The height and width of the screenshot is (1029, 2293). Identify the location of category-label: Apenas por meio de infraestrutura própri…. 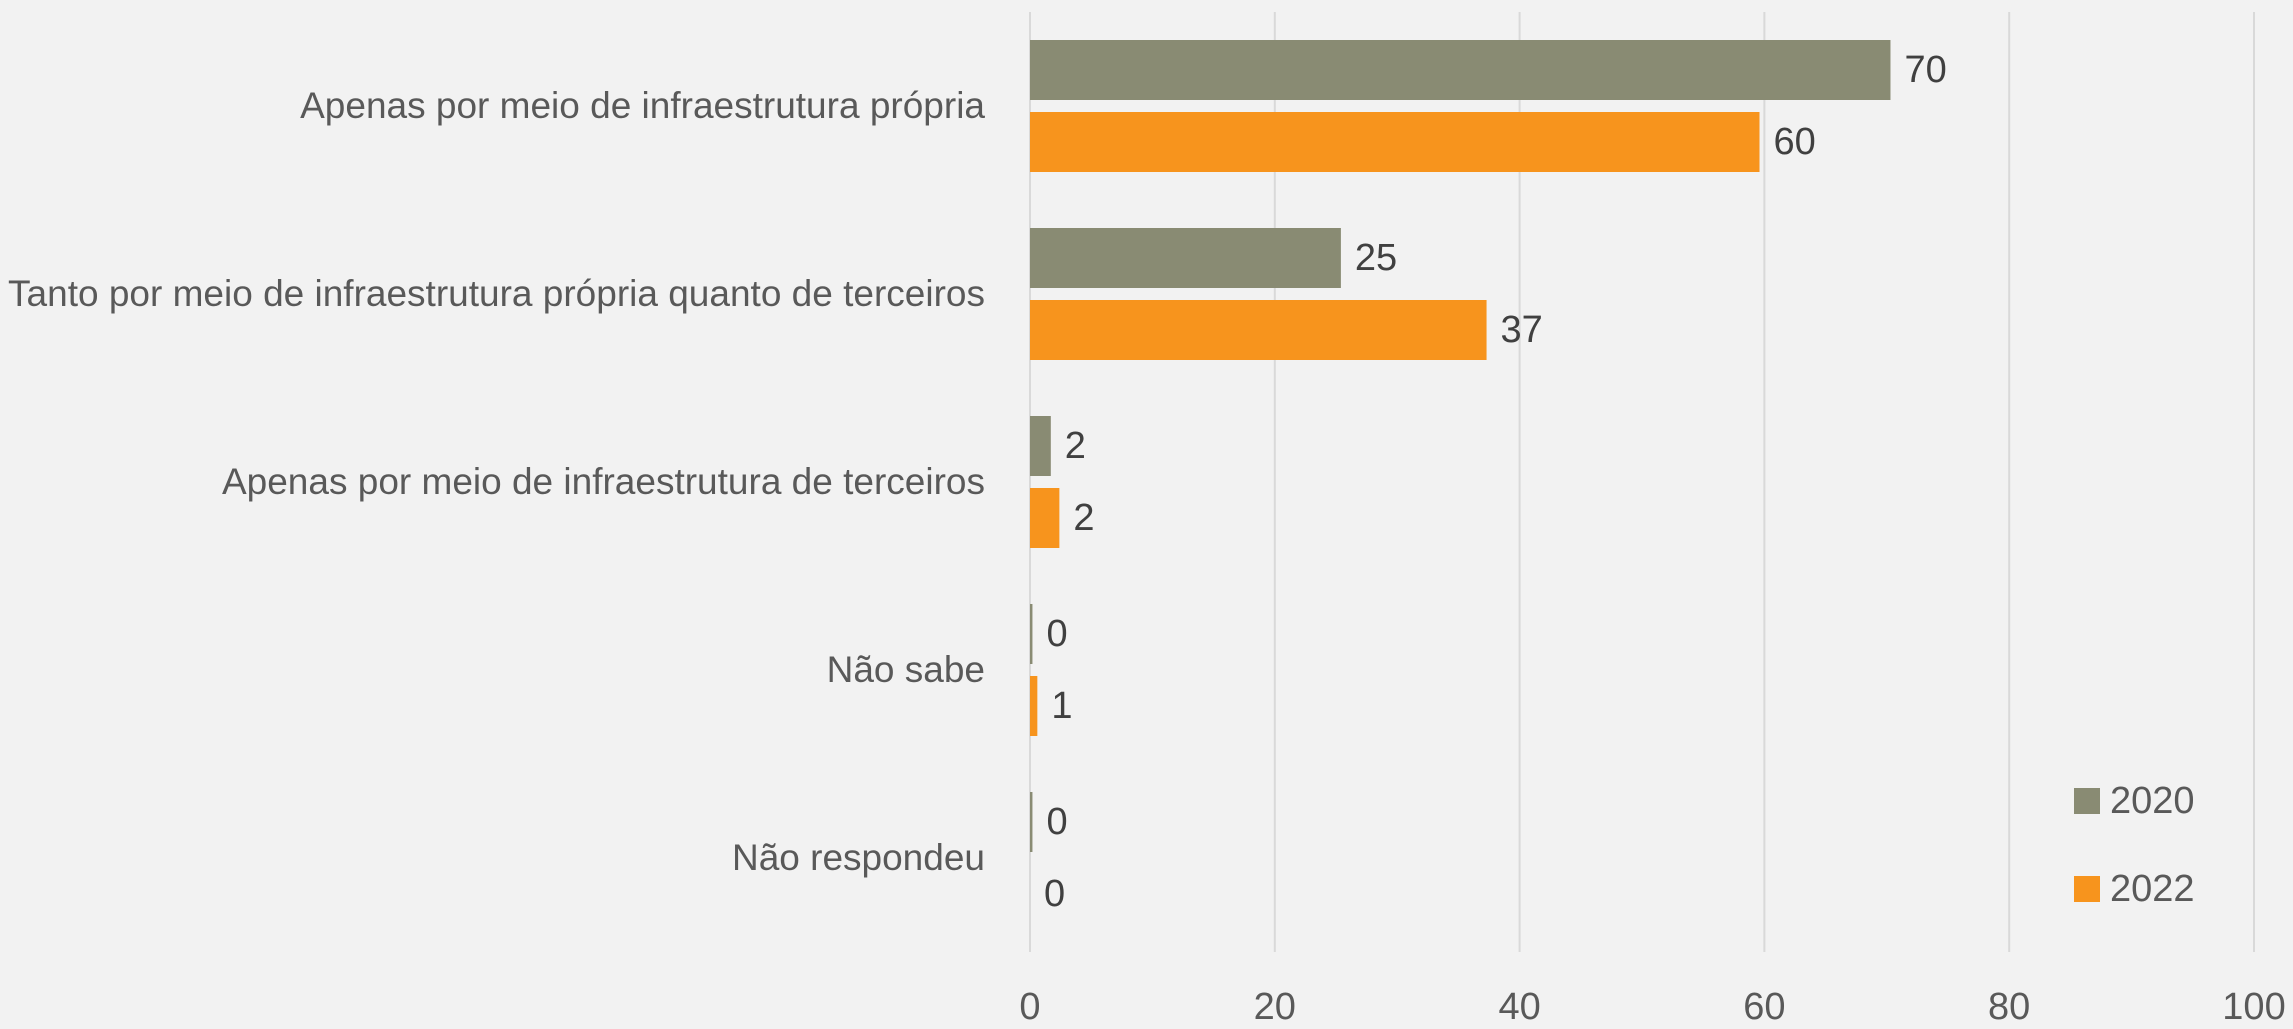
(642, 105).